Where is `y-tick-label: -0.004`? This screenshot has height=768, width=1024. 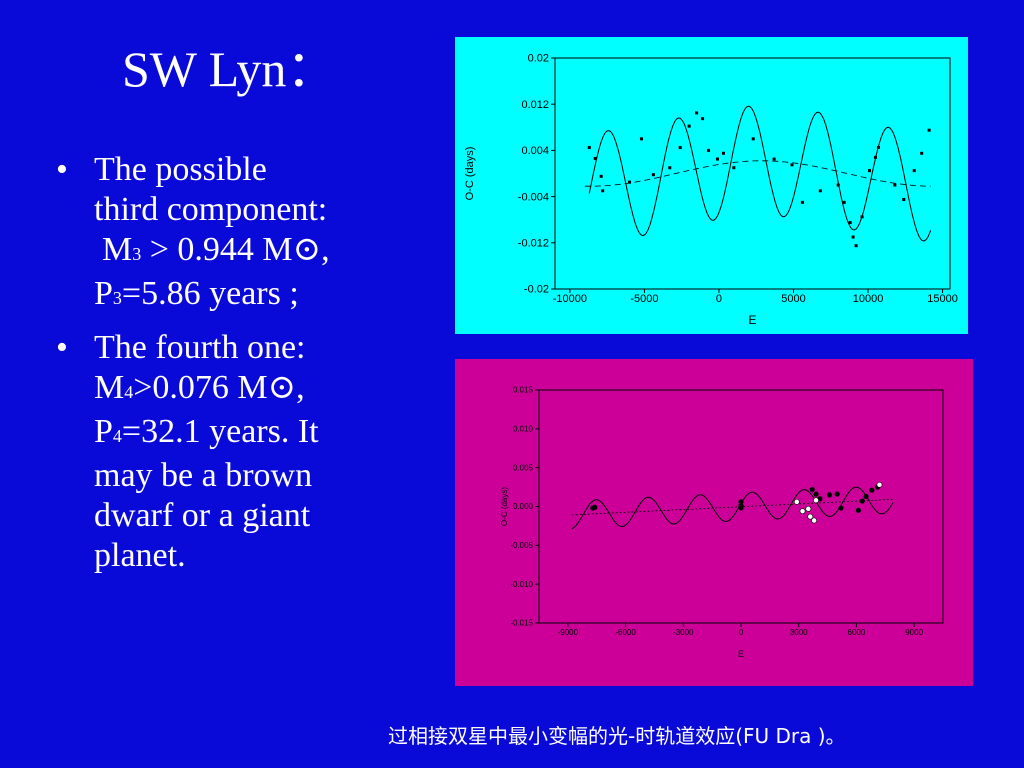
y-tick-label: -0.004 is located at coordinates (533, 197).